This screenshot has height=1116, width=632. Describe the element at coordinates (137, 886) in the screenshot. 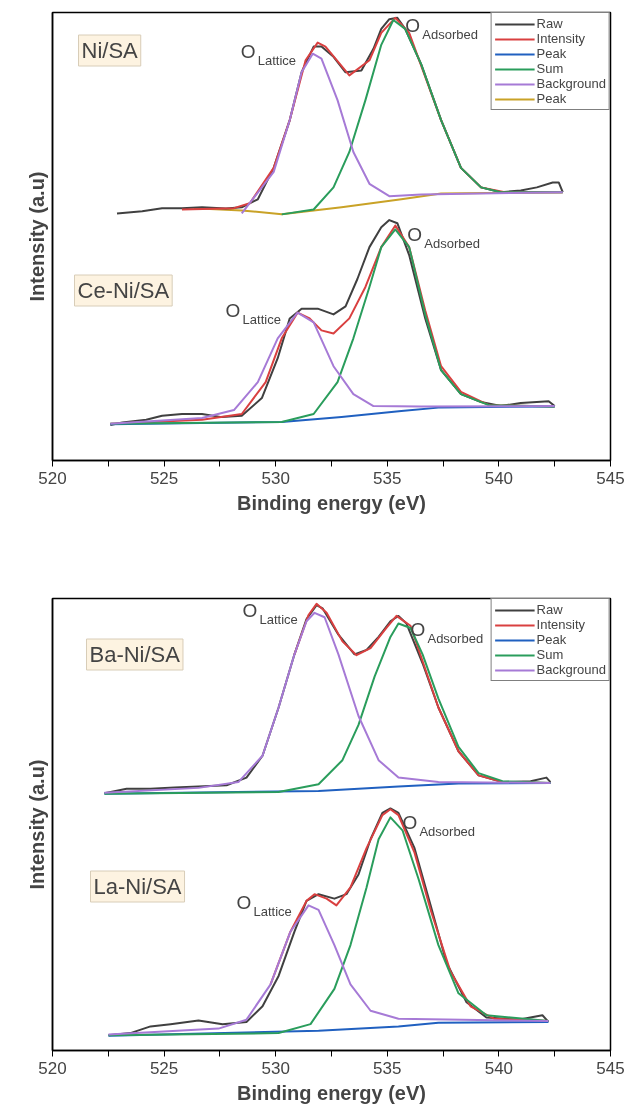

I see `annotation: La-Ni/SA` at that location.